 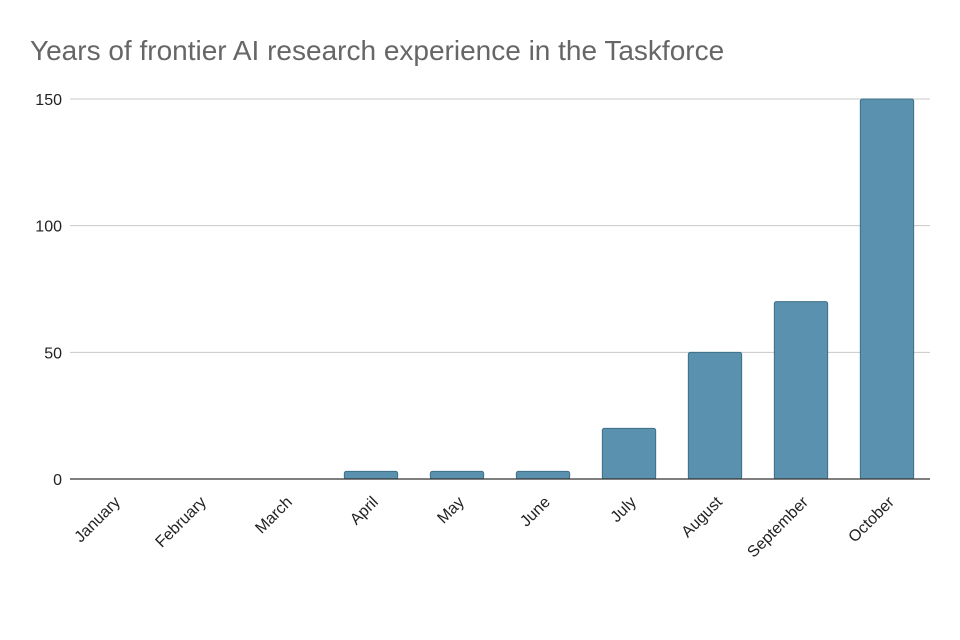 I want to click on y-tick-label: 100, so click(x=48, y=227).